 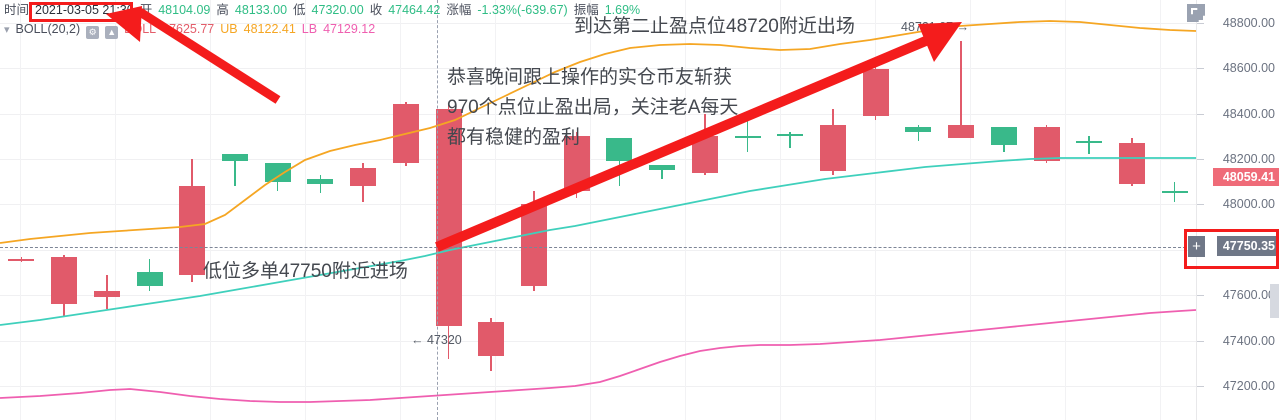 What do you see at coordinates (48, 29) in the screenshot?
I see `indicator-name: BOLL(20,2)` at bounding box center [48, 29].